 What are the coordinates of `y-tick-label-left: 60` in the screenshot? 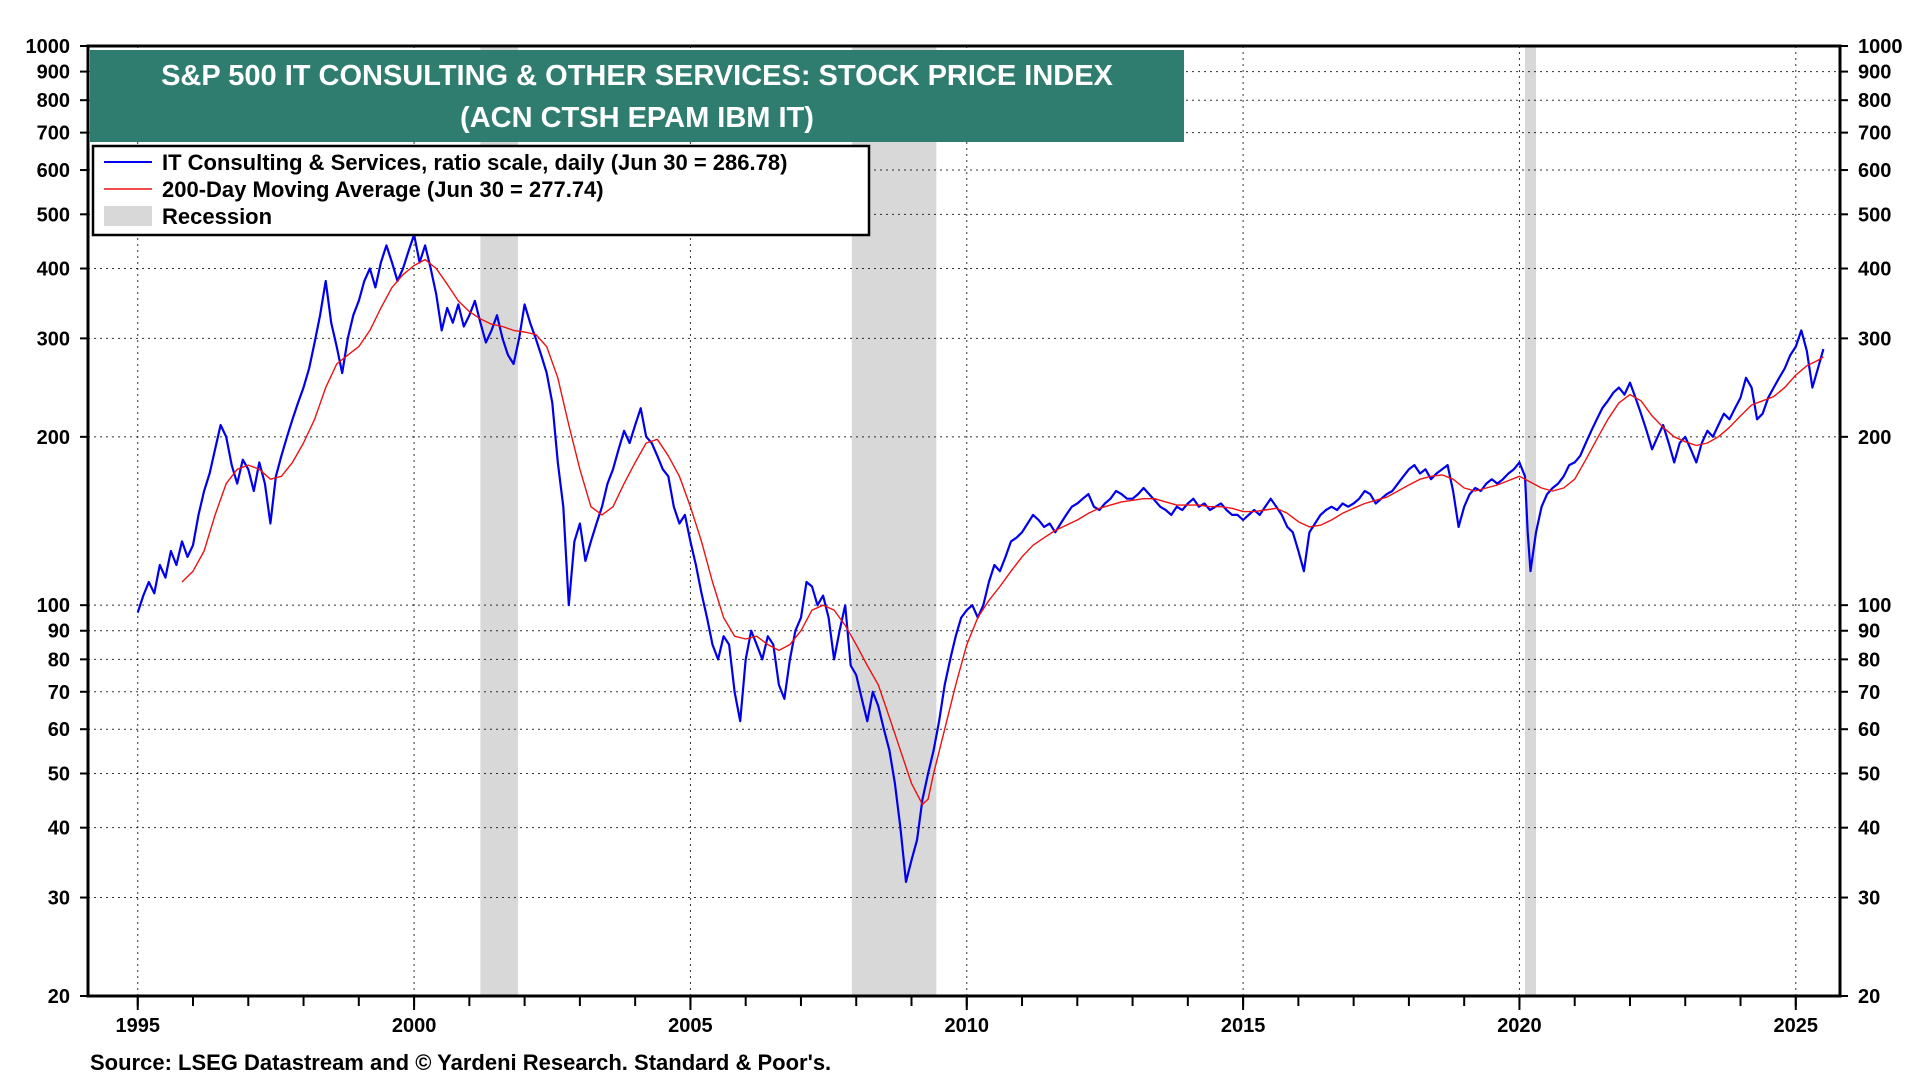 It's located at (59, 730).